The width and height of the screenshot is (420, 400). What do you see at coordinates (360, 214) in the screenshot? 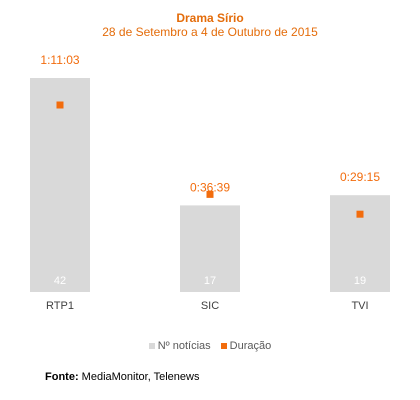
I see `point-tvi` at bounding box center [360, 214].